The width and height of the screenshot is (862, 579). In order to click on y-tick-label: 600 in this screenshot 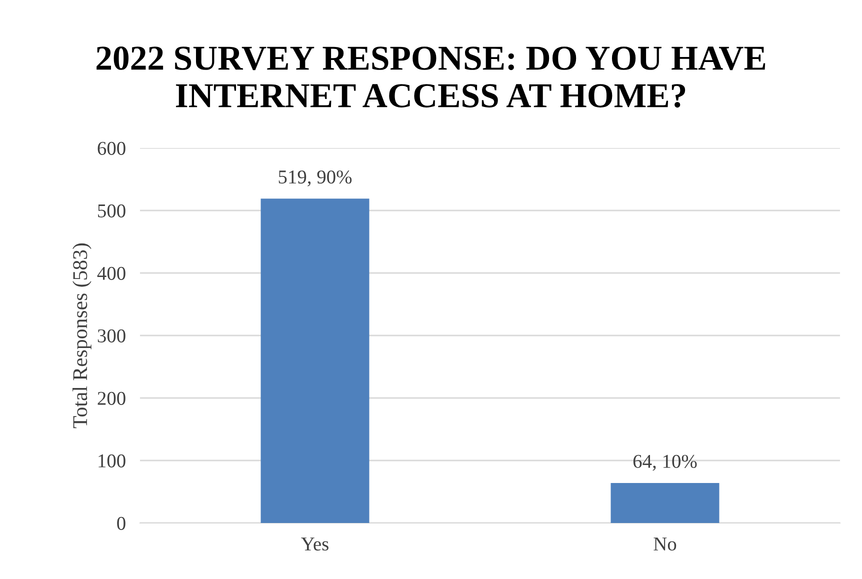, I will do `click(112, 148)`.